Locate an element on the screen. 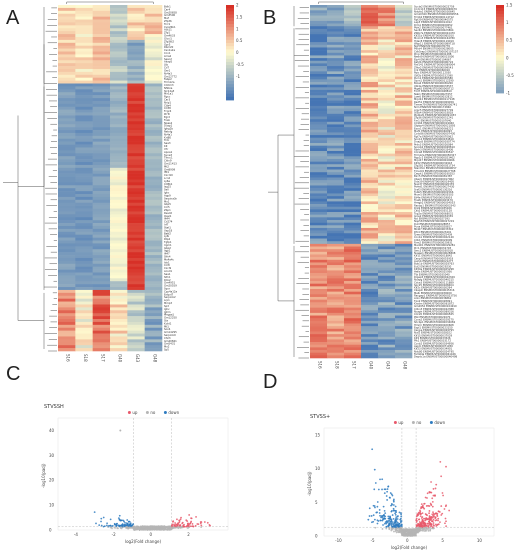 This screenshot has width=525, height=550. heatmap-b-row-label: Ranbp1 ENSMUST00000003343 is located at coordinates (435, 205).